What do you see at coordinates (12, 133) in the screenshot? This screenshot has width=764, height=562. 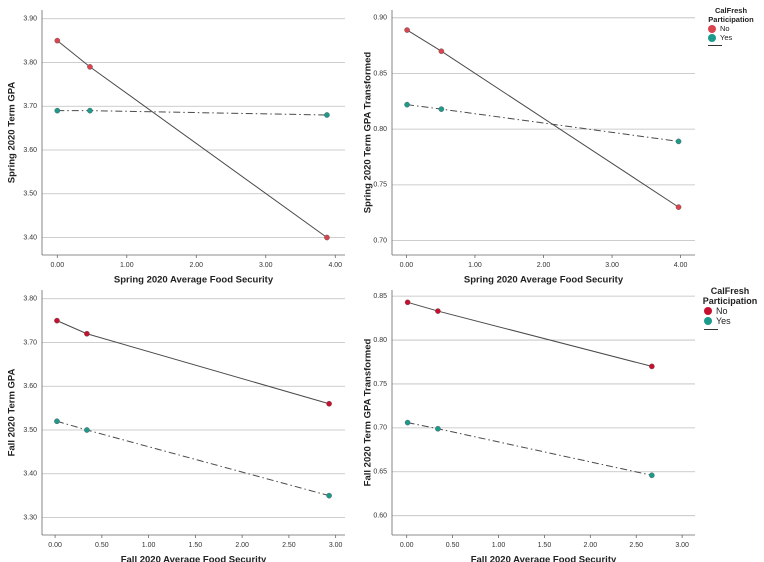 I see `y-axis-title: Spring 2020 Term GPA` at bounding box center [12, 133].